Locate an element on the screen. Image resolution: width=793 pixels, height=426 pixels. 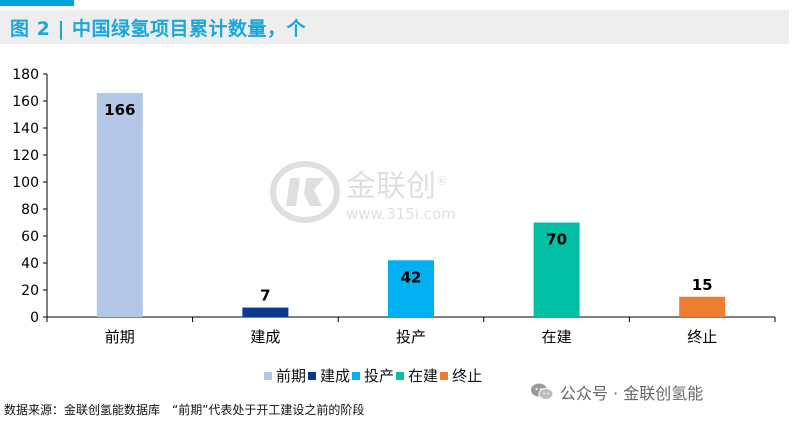
data-label: 7 is located at coordinates (265, 296).